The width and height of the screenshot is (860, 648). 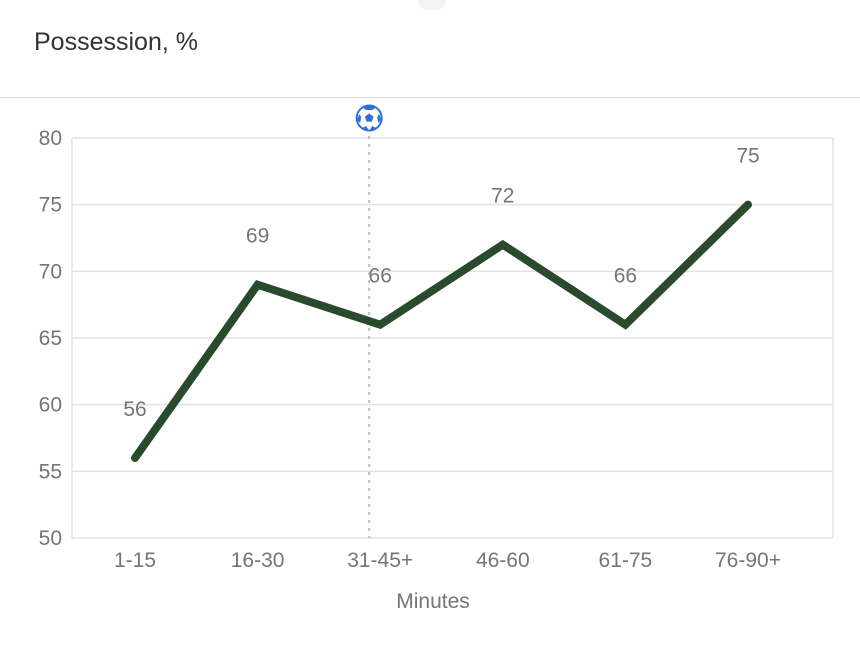 I want to click on drag-handle, so click(x=432, y=5).